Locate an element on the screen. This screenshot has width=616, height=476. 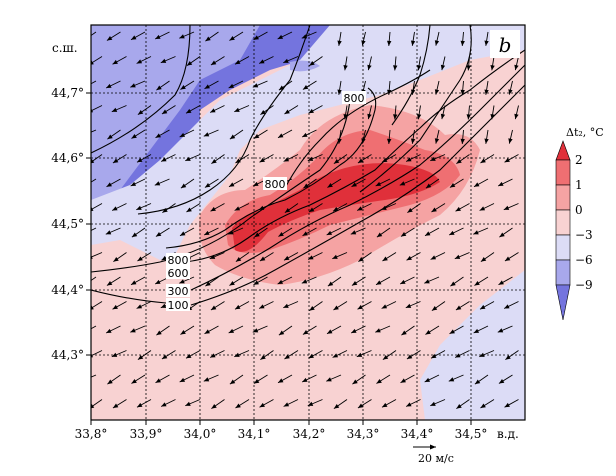
contour-label-300: 300 is located at coordinates (178, 291).